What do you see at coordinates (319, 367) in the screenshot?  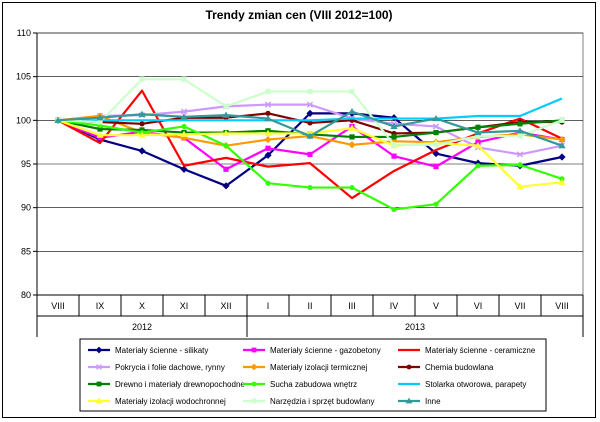 I see `legend-label: Materiały izolacji termicznej` at bounding box center [319, 367].